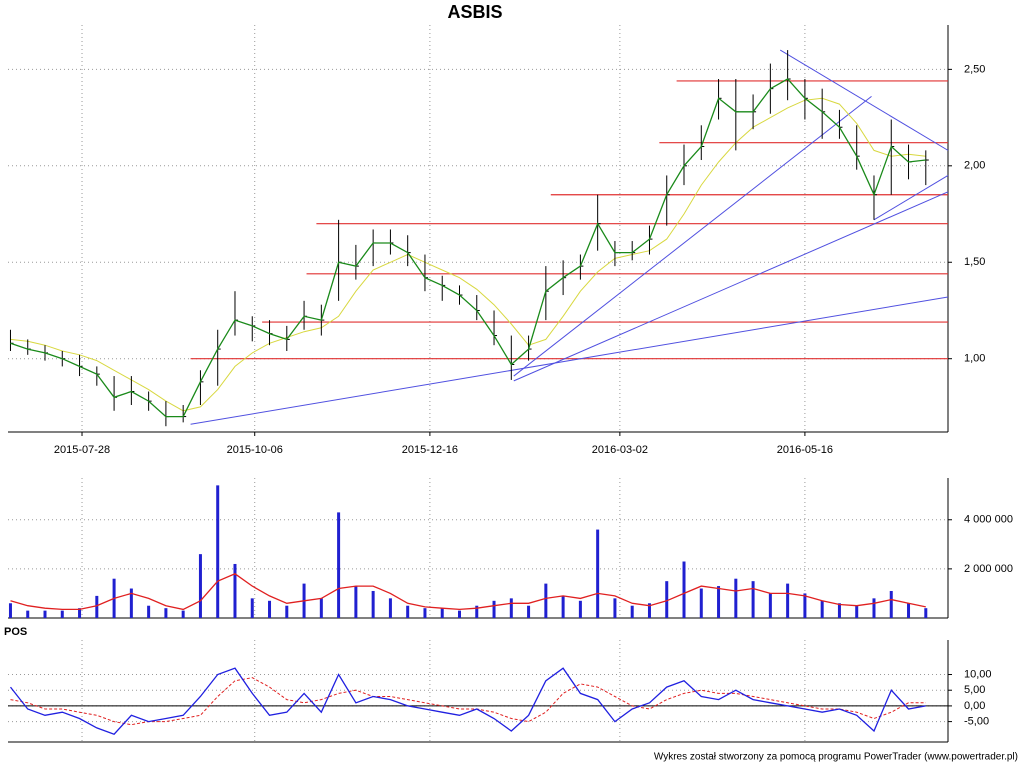 This screenshot has height=768, width=1024. What do you see at coordinates (976, 722) in the screenshot?
I see `y-tick-label: -5,00` at bounding box center [976, 722].